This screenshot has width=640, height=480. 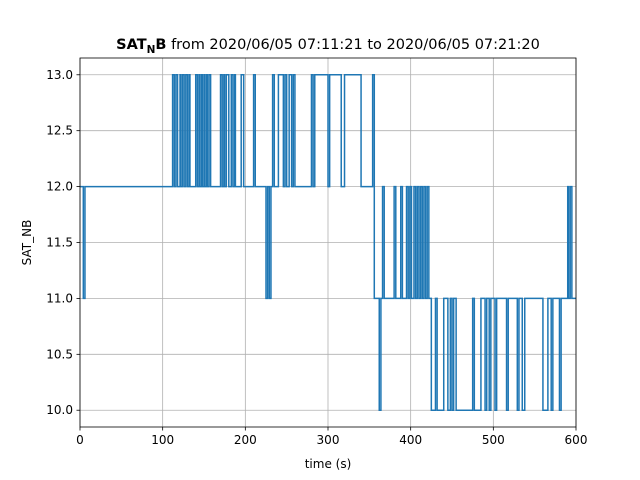 I want to click on y-tick-label: 10.0, so click(x=59, y=410).